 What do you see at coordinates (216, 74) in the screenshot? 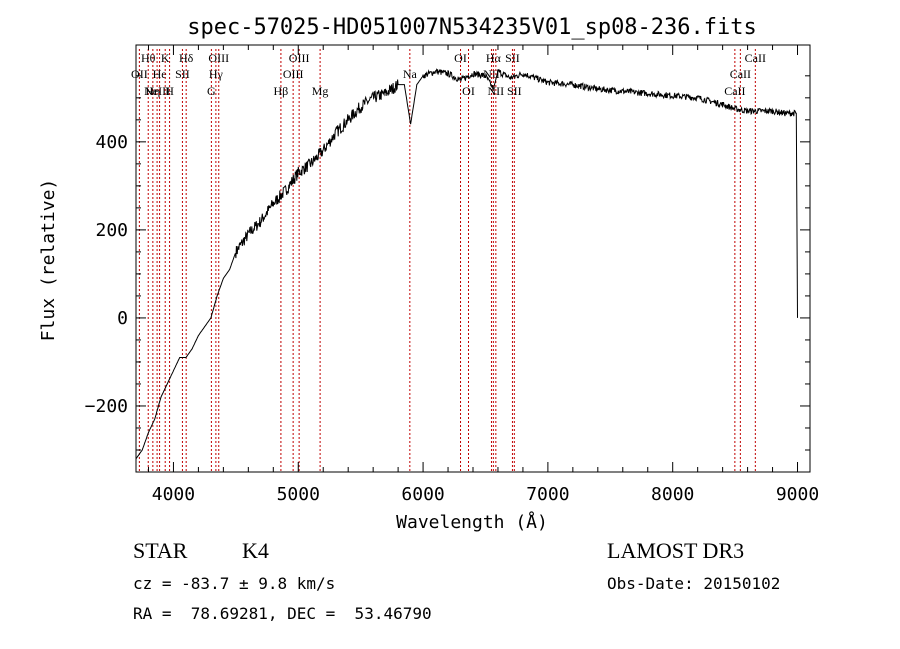
I see `line-marker-label: Hγ` at bounding box center [216, 74].